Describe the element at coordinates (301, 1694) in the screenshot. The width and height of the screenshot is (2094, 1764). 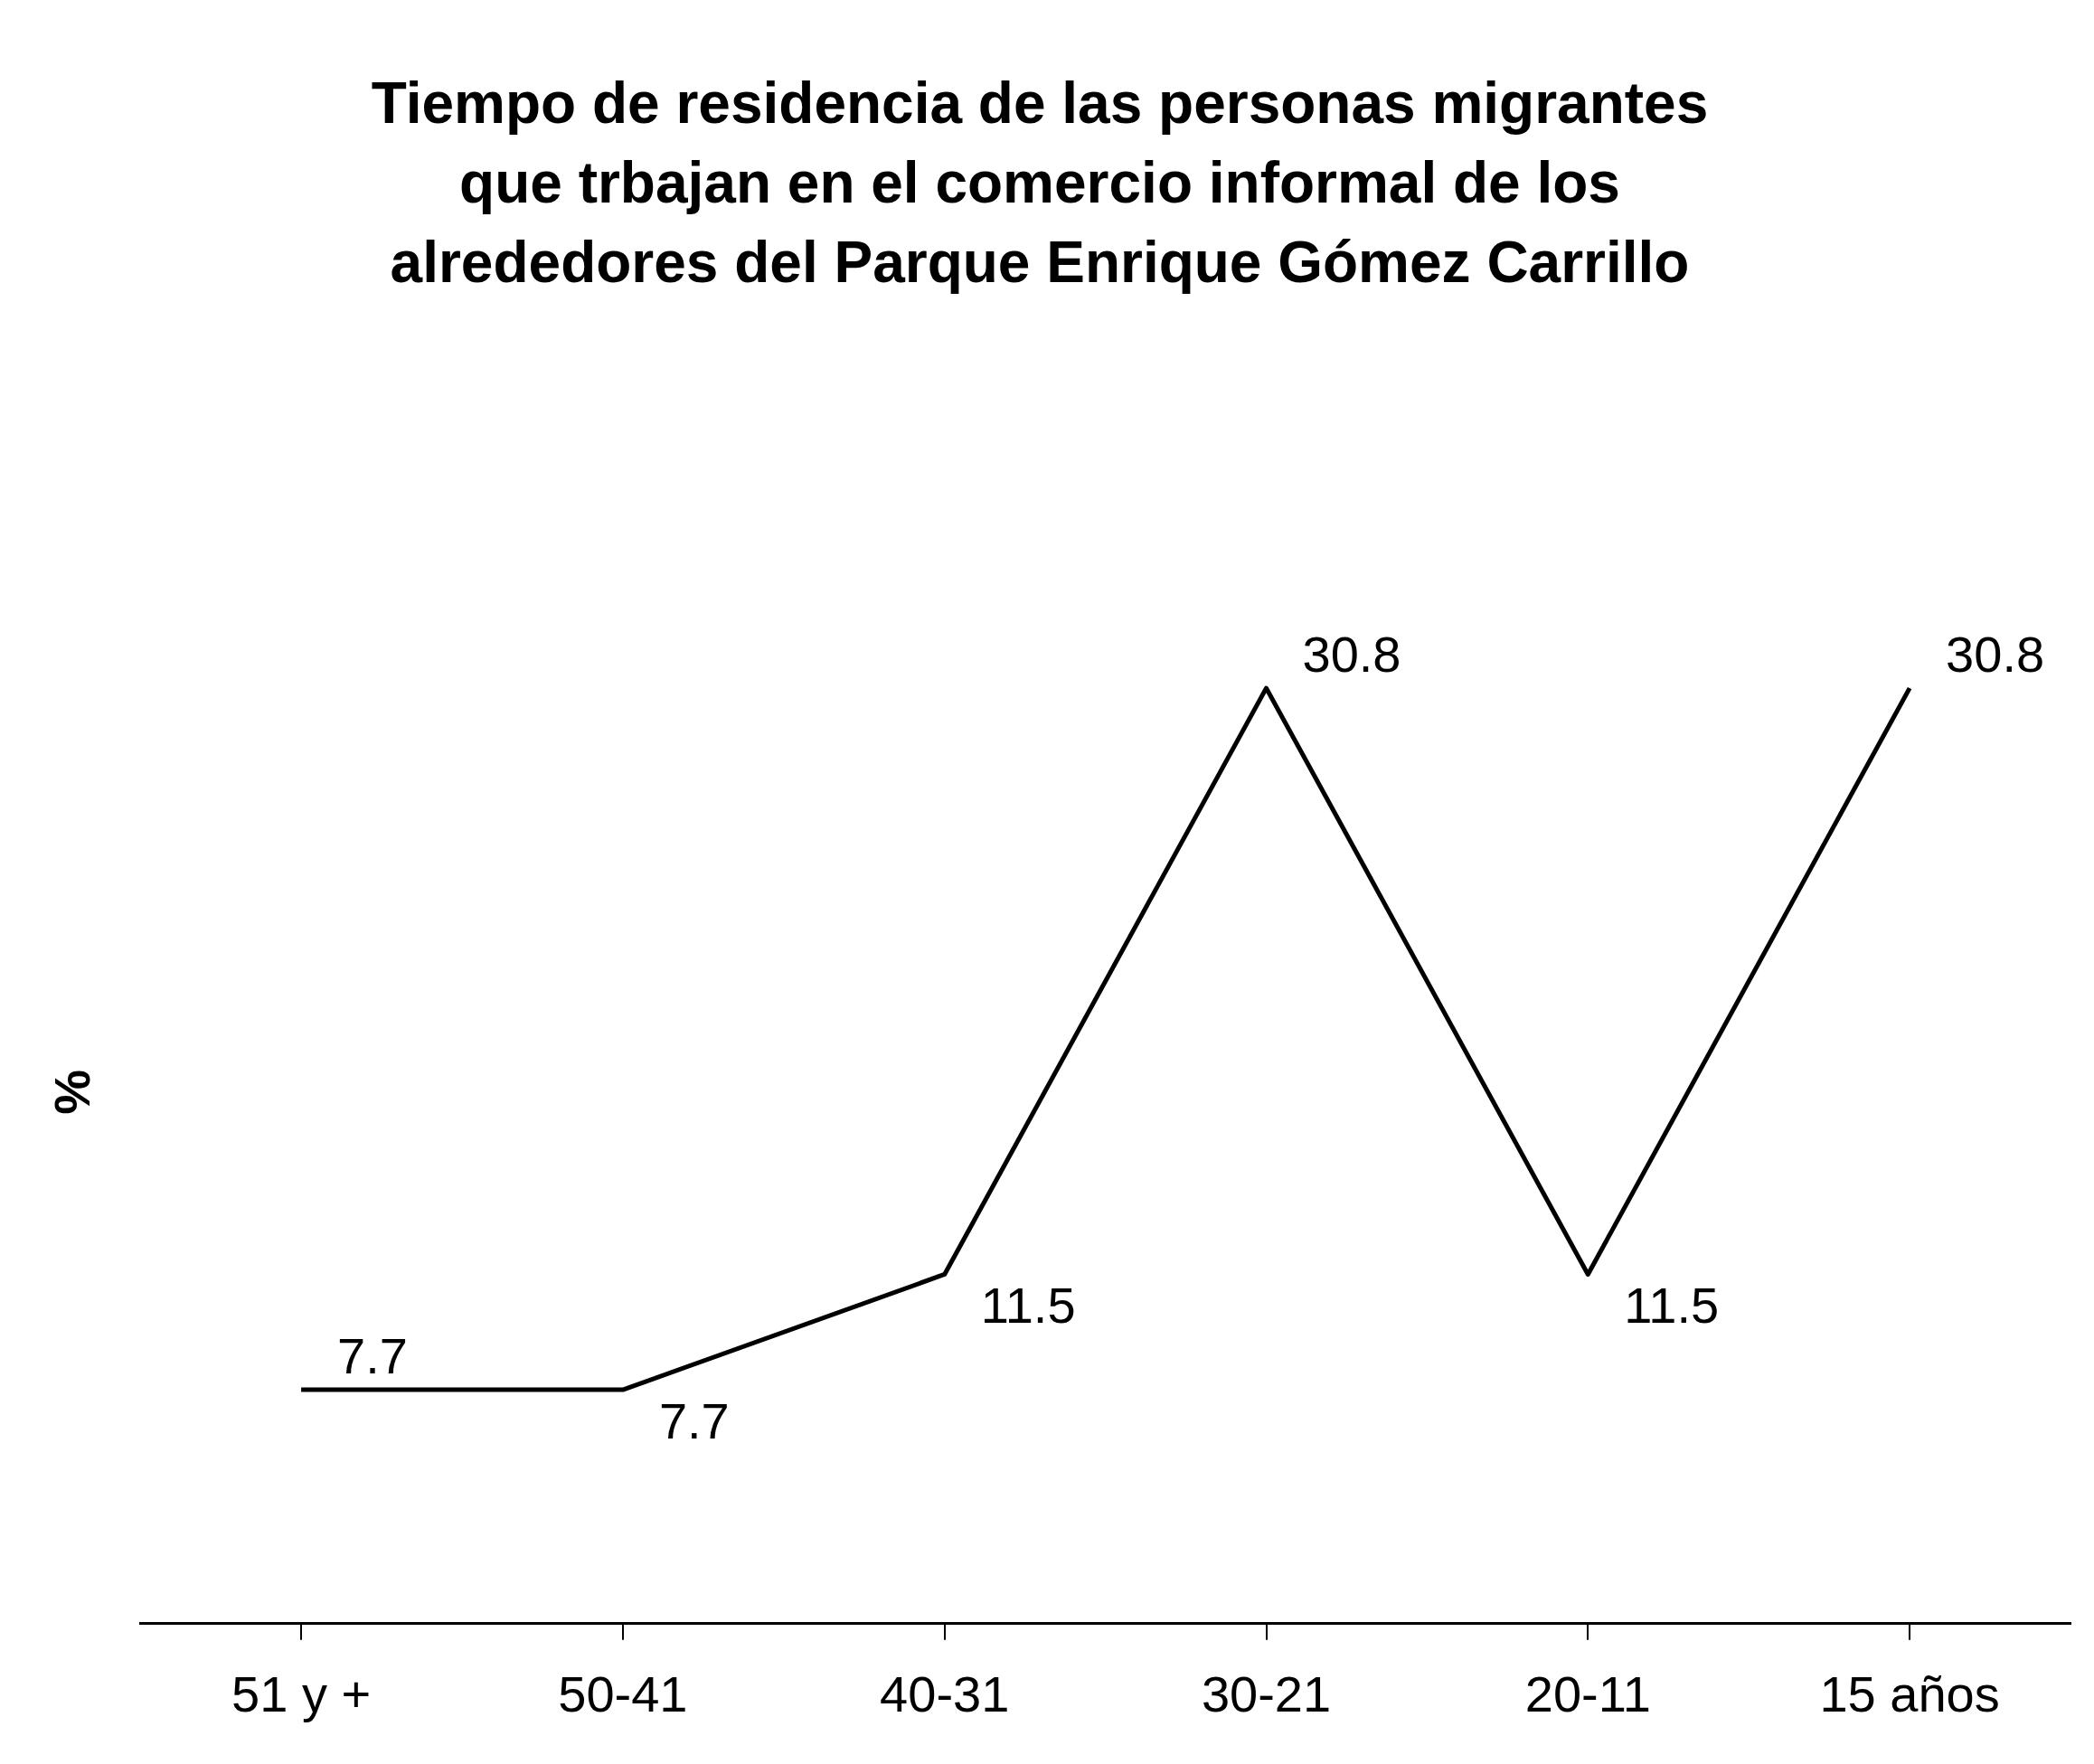
I see `x-tick-label: 51 y +` at that location.